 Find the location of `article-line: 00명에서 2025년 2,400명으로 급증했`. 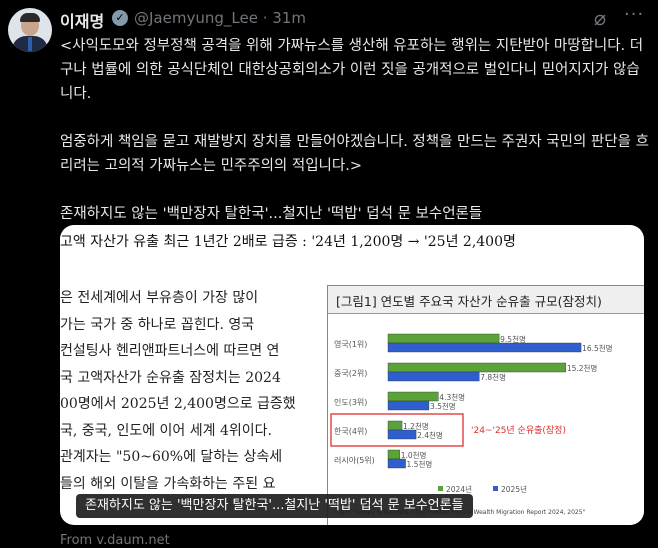

article-line: 00명에서 2025년 2,400명으로 급증했 is located at coordinates (178, 404).